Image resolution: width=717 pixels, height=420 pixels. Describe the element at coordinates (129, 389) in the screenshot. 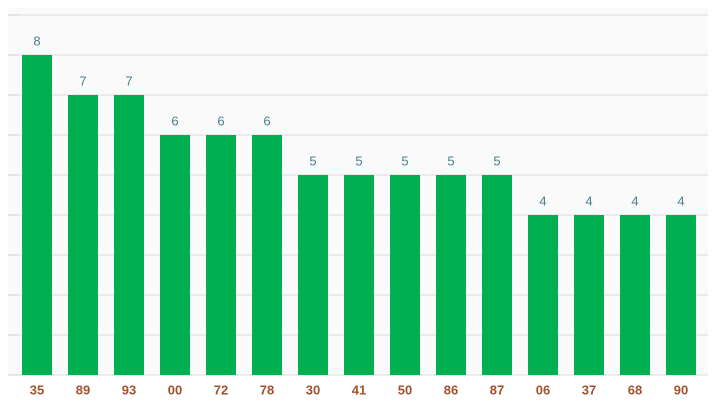

I see `x-tick-label: 93` at that location.